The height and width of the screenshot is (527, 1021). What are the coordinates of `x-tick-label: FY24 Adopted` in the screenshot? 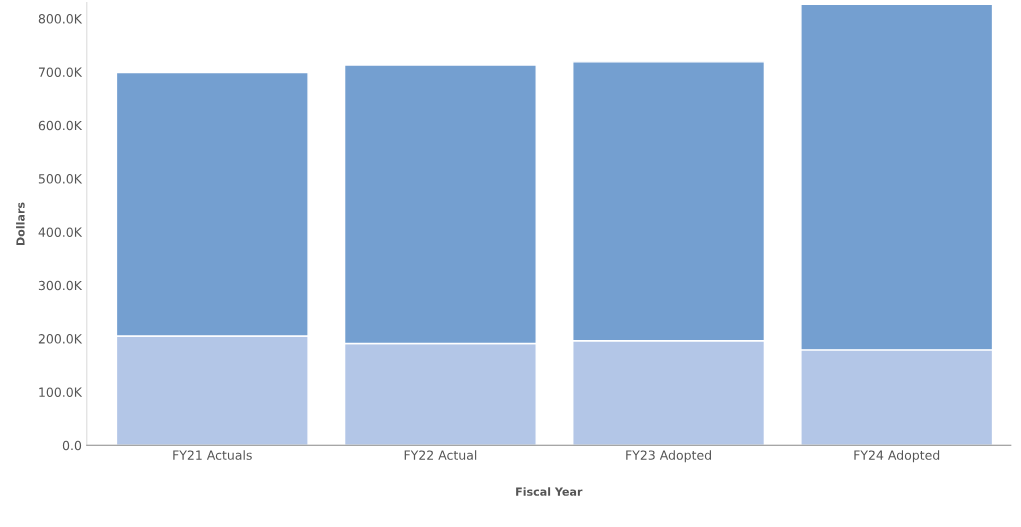 It's located at (897, 456).